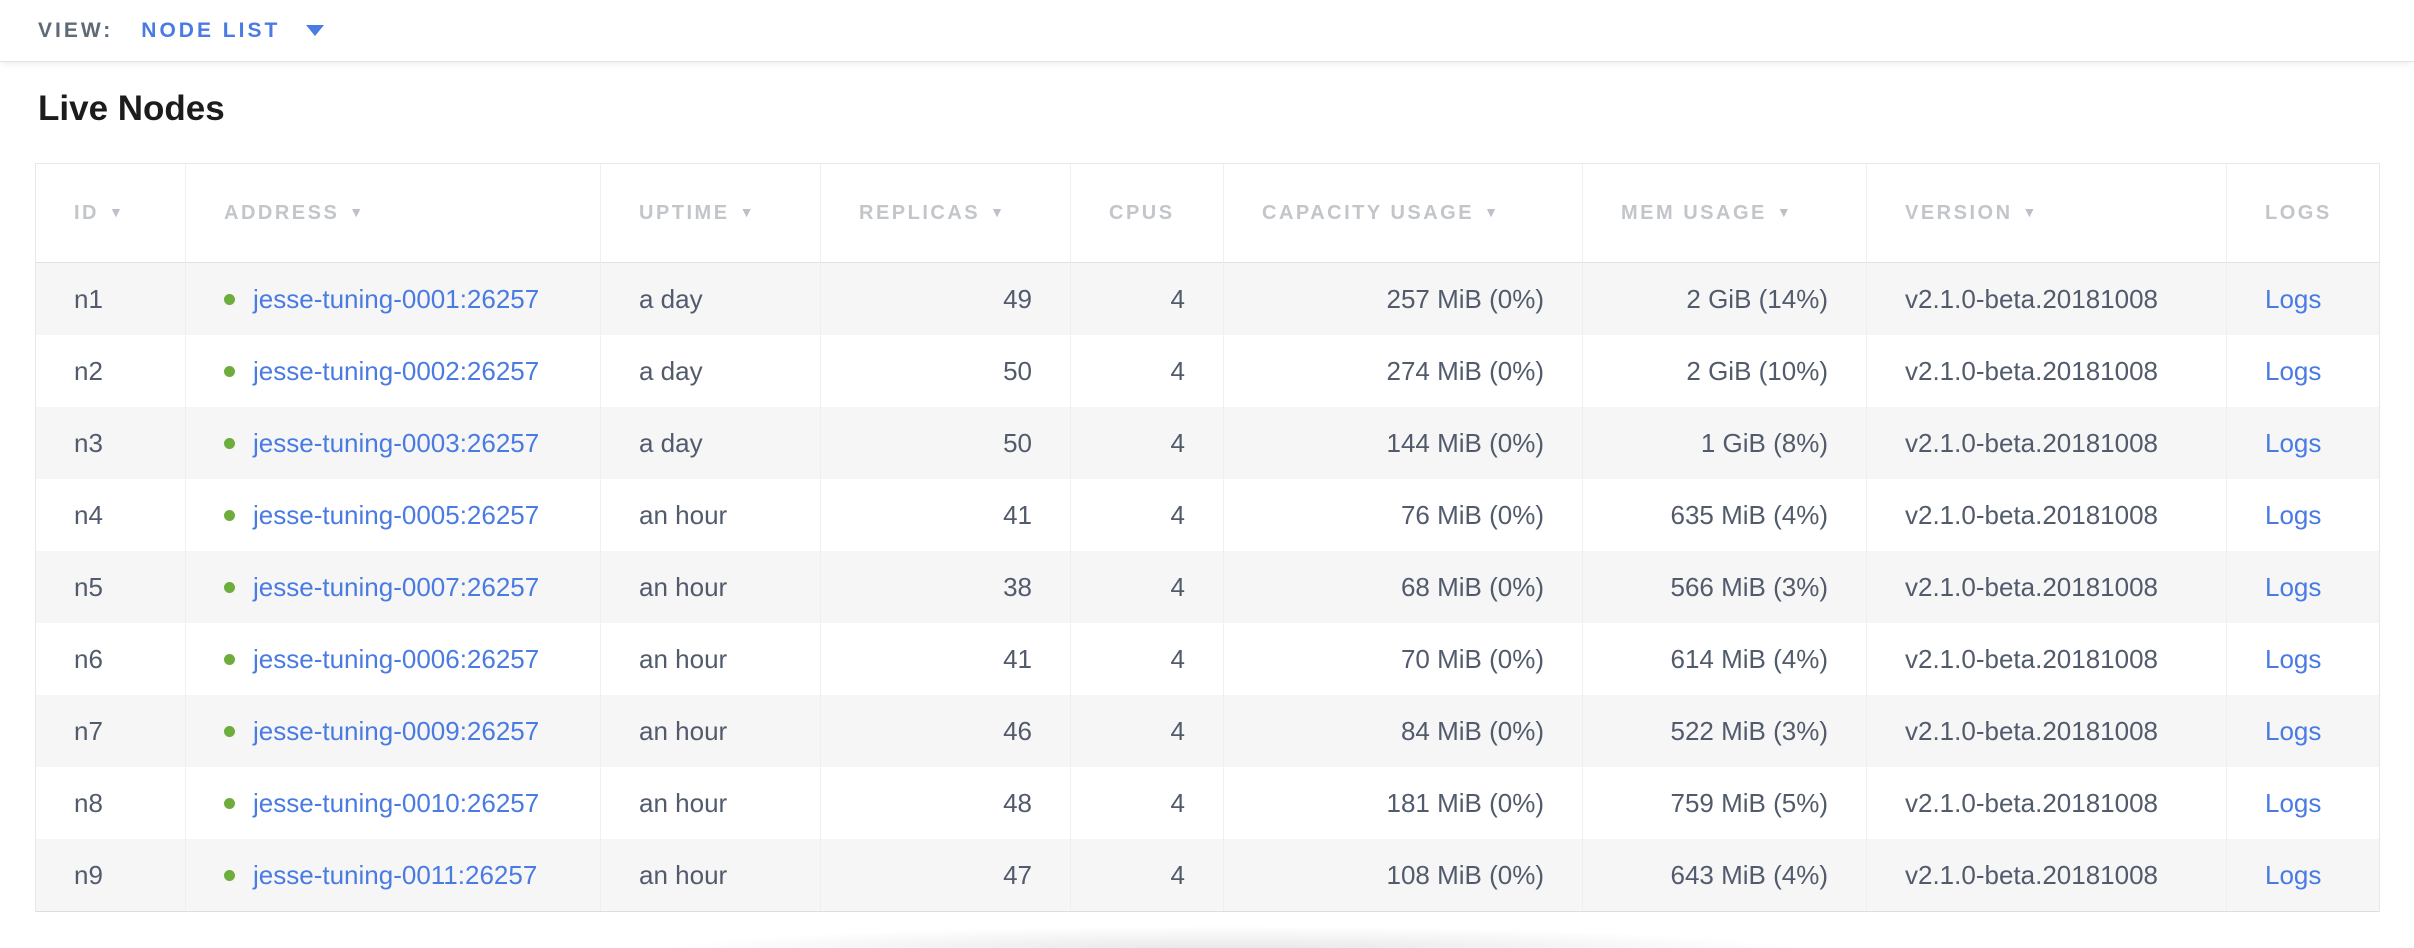  What do you see at coordinates (233, 31) in the screenshot?
I see `view-selector-dropdown: NODE LIST` at bounding box center [233, 31].